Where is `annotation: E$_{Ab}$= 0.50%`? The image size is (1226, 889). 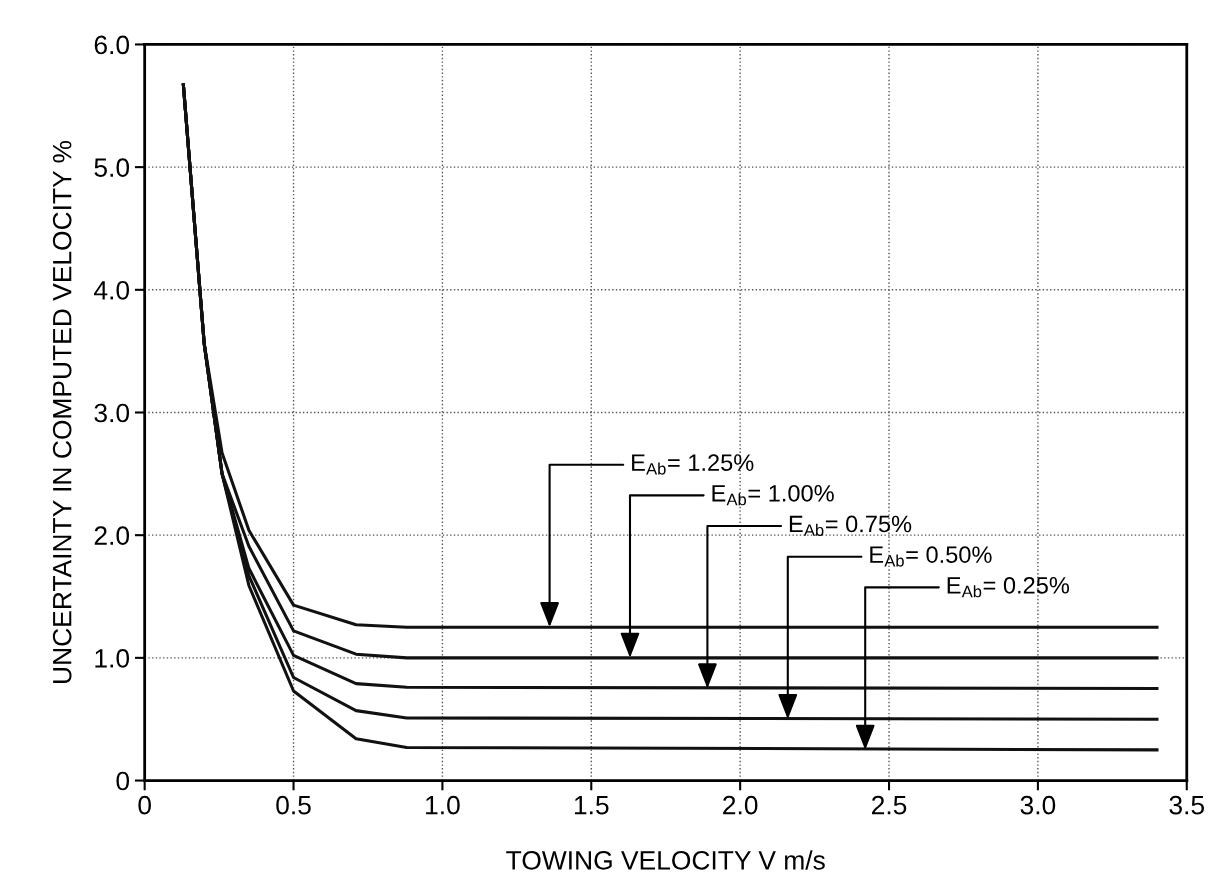
annotation: E$_{Ab}$= 0.50% is located at coordinates (931, 556).